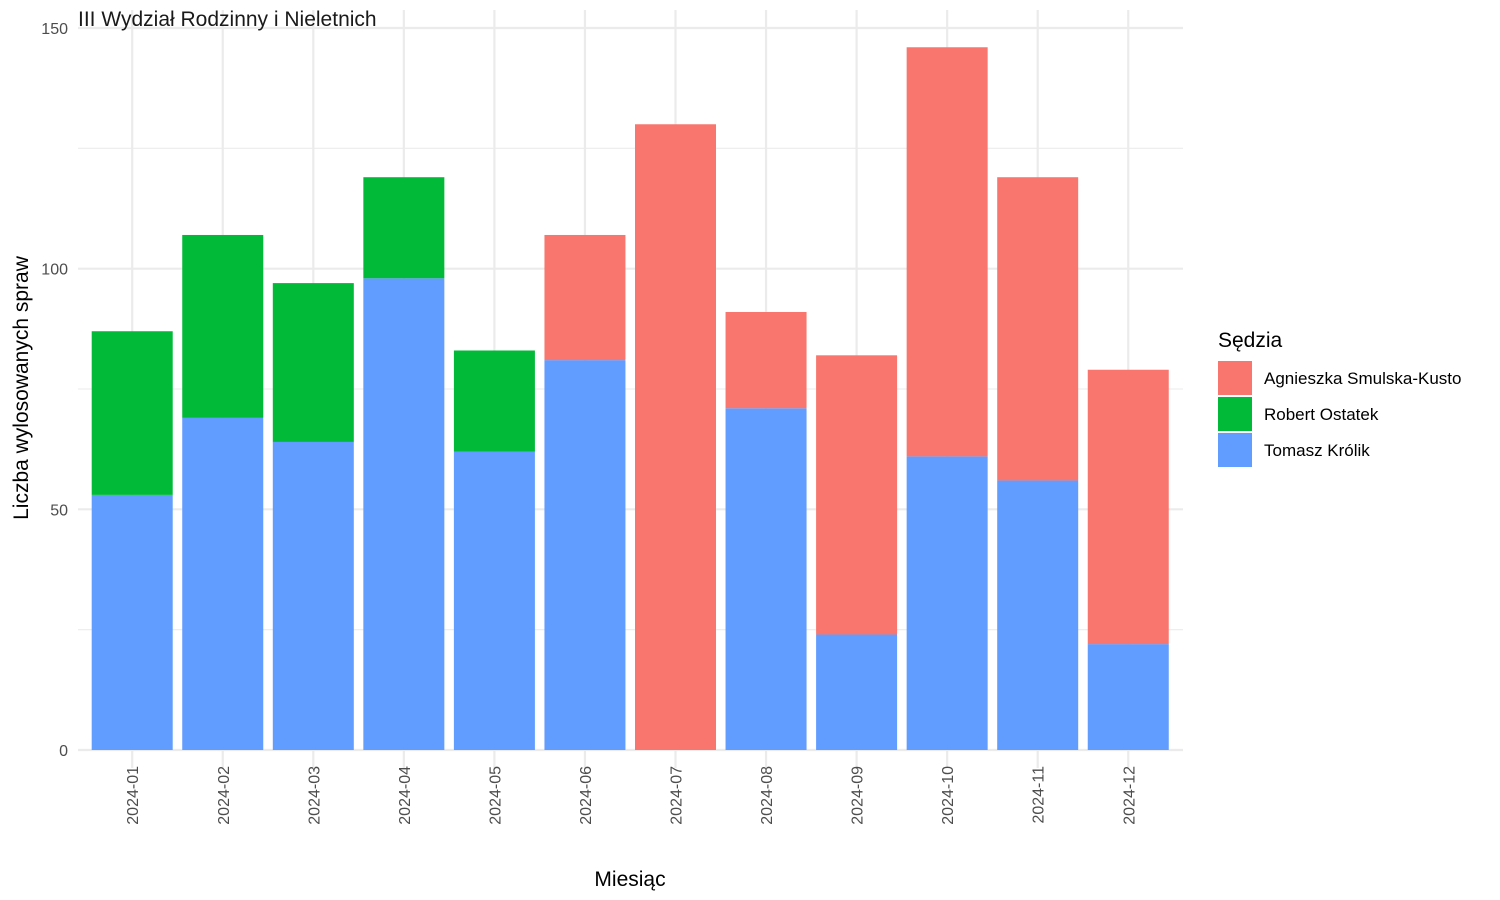 This screenshot has height=900, width=1500. Describe the element at coordinates (1317, 450) in the screenshot. I see `legend-label: Tomasz Królik` at that location.